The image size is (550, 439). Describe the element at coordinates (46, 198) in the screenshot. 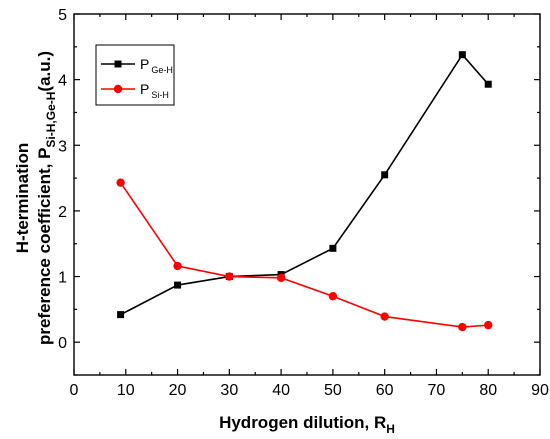

I see `y-axis-title-line2: preference coefficient, PSi-H,Ge-H(a.u.)` at that location.